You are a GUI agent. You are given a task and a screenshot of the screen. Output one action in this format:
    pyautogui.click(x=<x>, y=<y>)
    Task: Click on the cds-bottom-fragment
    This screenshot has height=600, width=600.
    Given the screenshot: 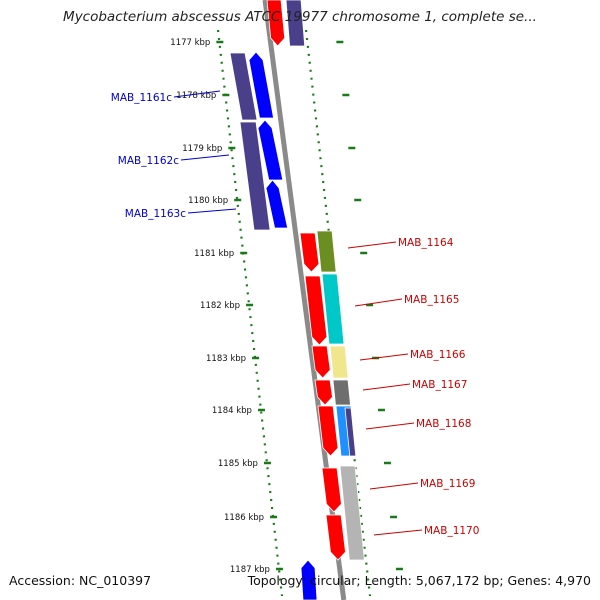 What is the action you would take?
    pyautogui.click(x=309, y=579)
    